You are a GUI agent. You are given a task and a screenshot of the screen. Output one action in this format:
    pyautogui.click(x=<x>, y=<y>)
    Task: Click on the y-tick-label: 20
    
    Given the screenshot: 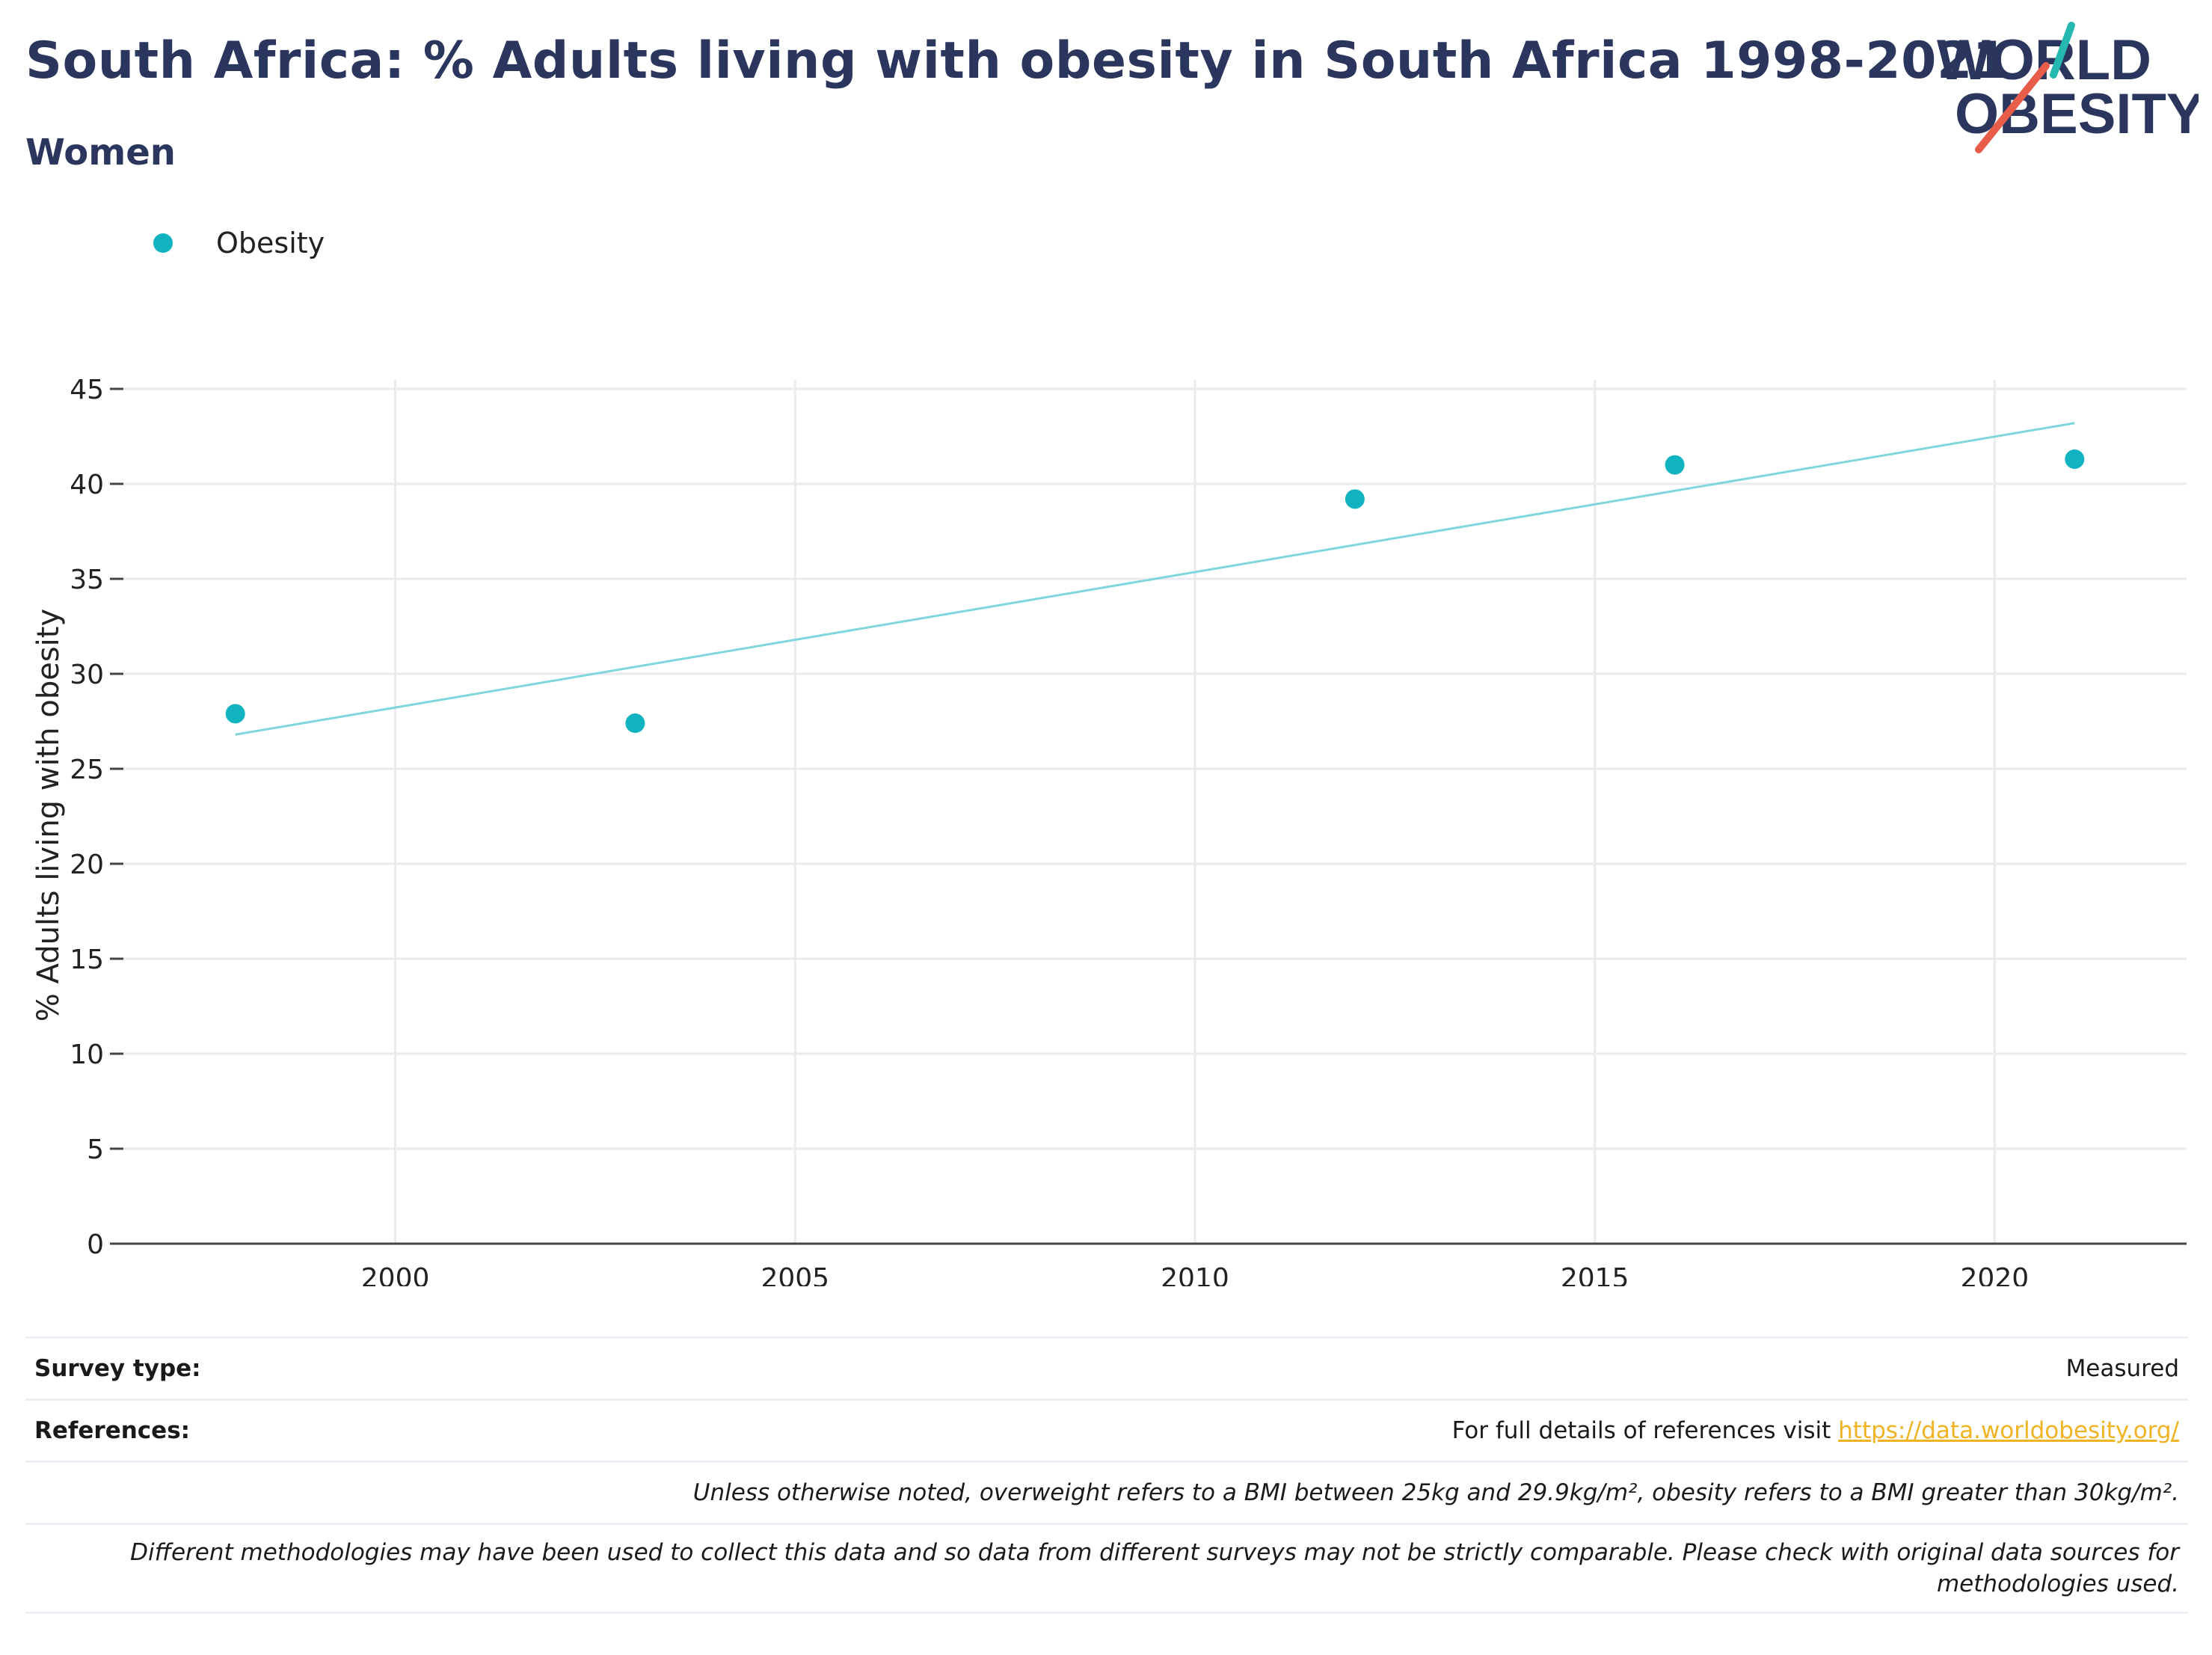 What is the action you would take?
    pyautogui.click(x=87, y=865)
    